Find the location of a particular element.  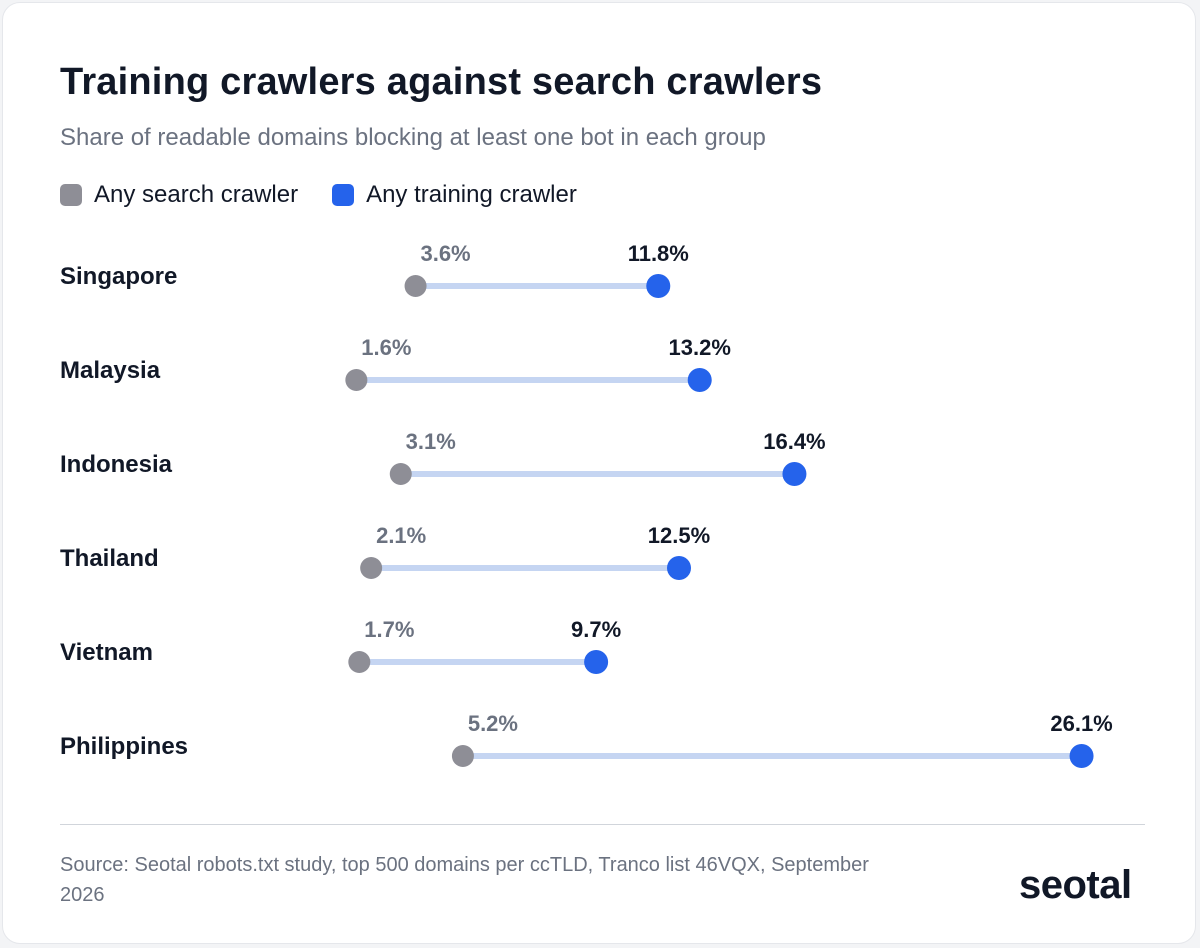

legend-label-search: Any search crawler is located at coordinates (196, 194).